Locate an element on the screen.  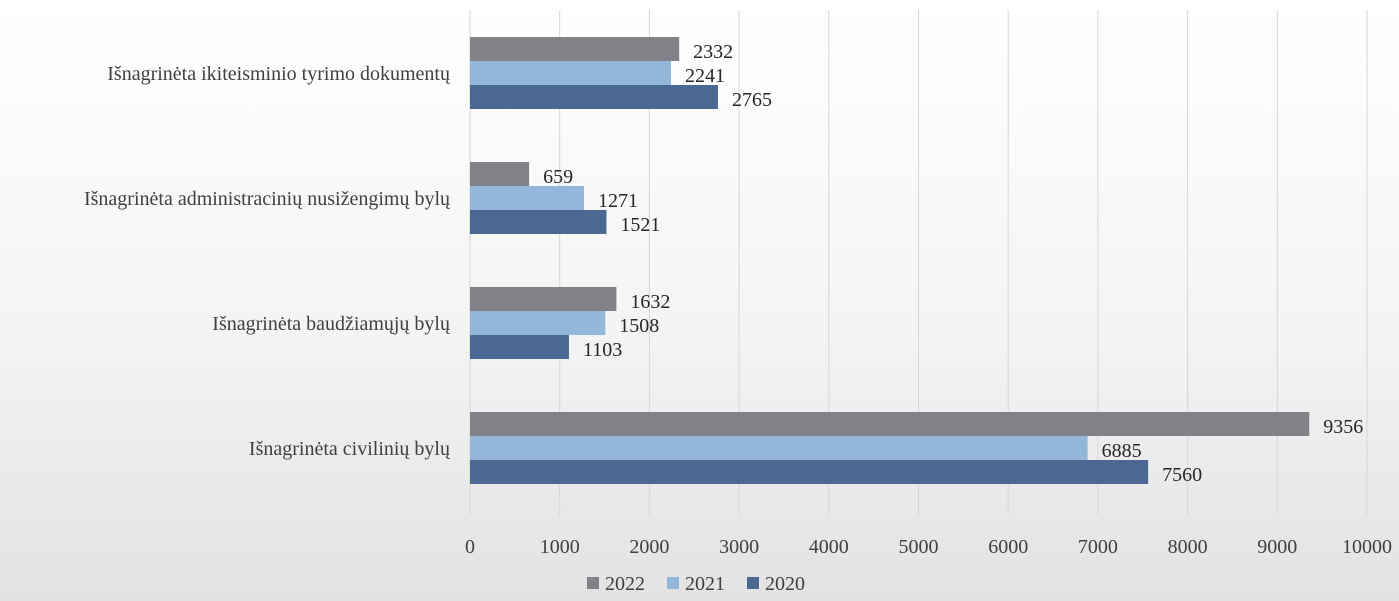
legend-label: 2021 is located at coordinates (705, 584).